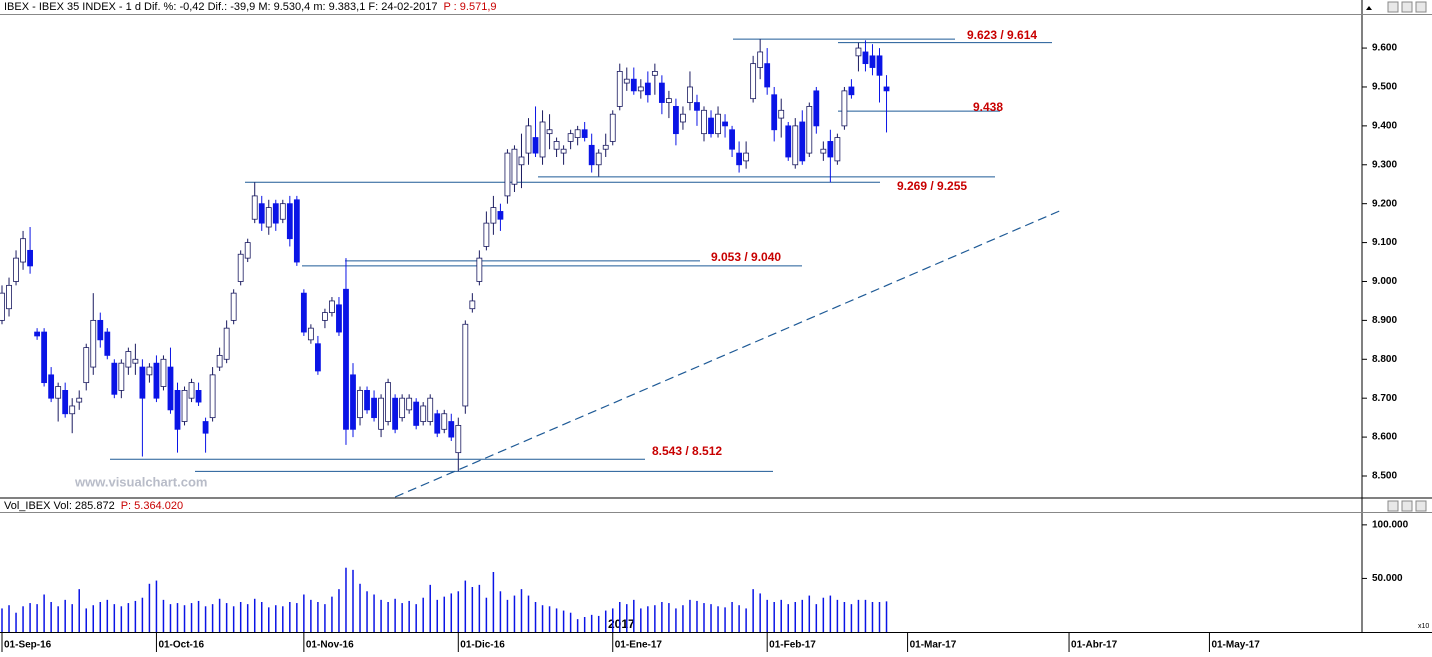 Image resolution: width=1432 pixels, height=657 pixels. I want to click on y-tick-label: 9.300, so click(1384, 164).